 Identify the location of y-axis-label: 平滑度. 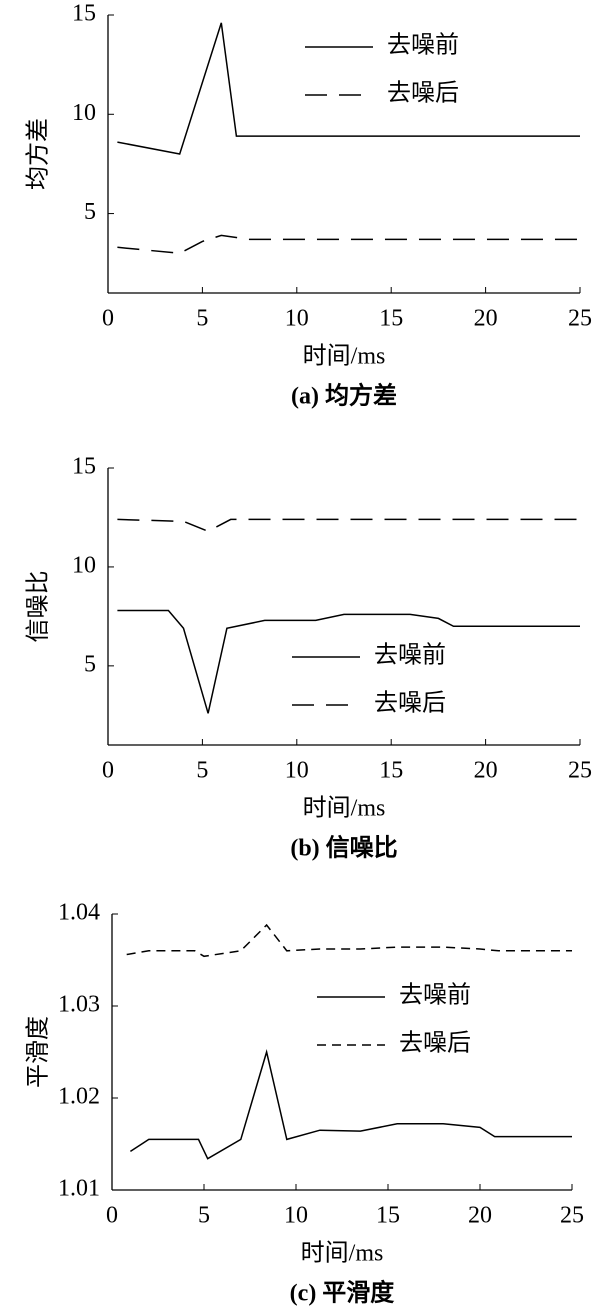
(38, 1052).